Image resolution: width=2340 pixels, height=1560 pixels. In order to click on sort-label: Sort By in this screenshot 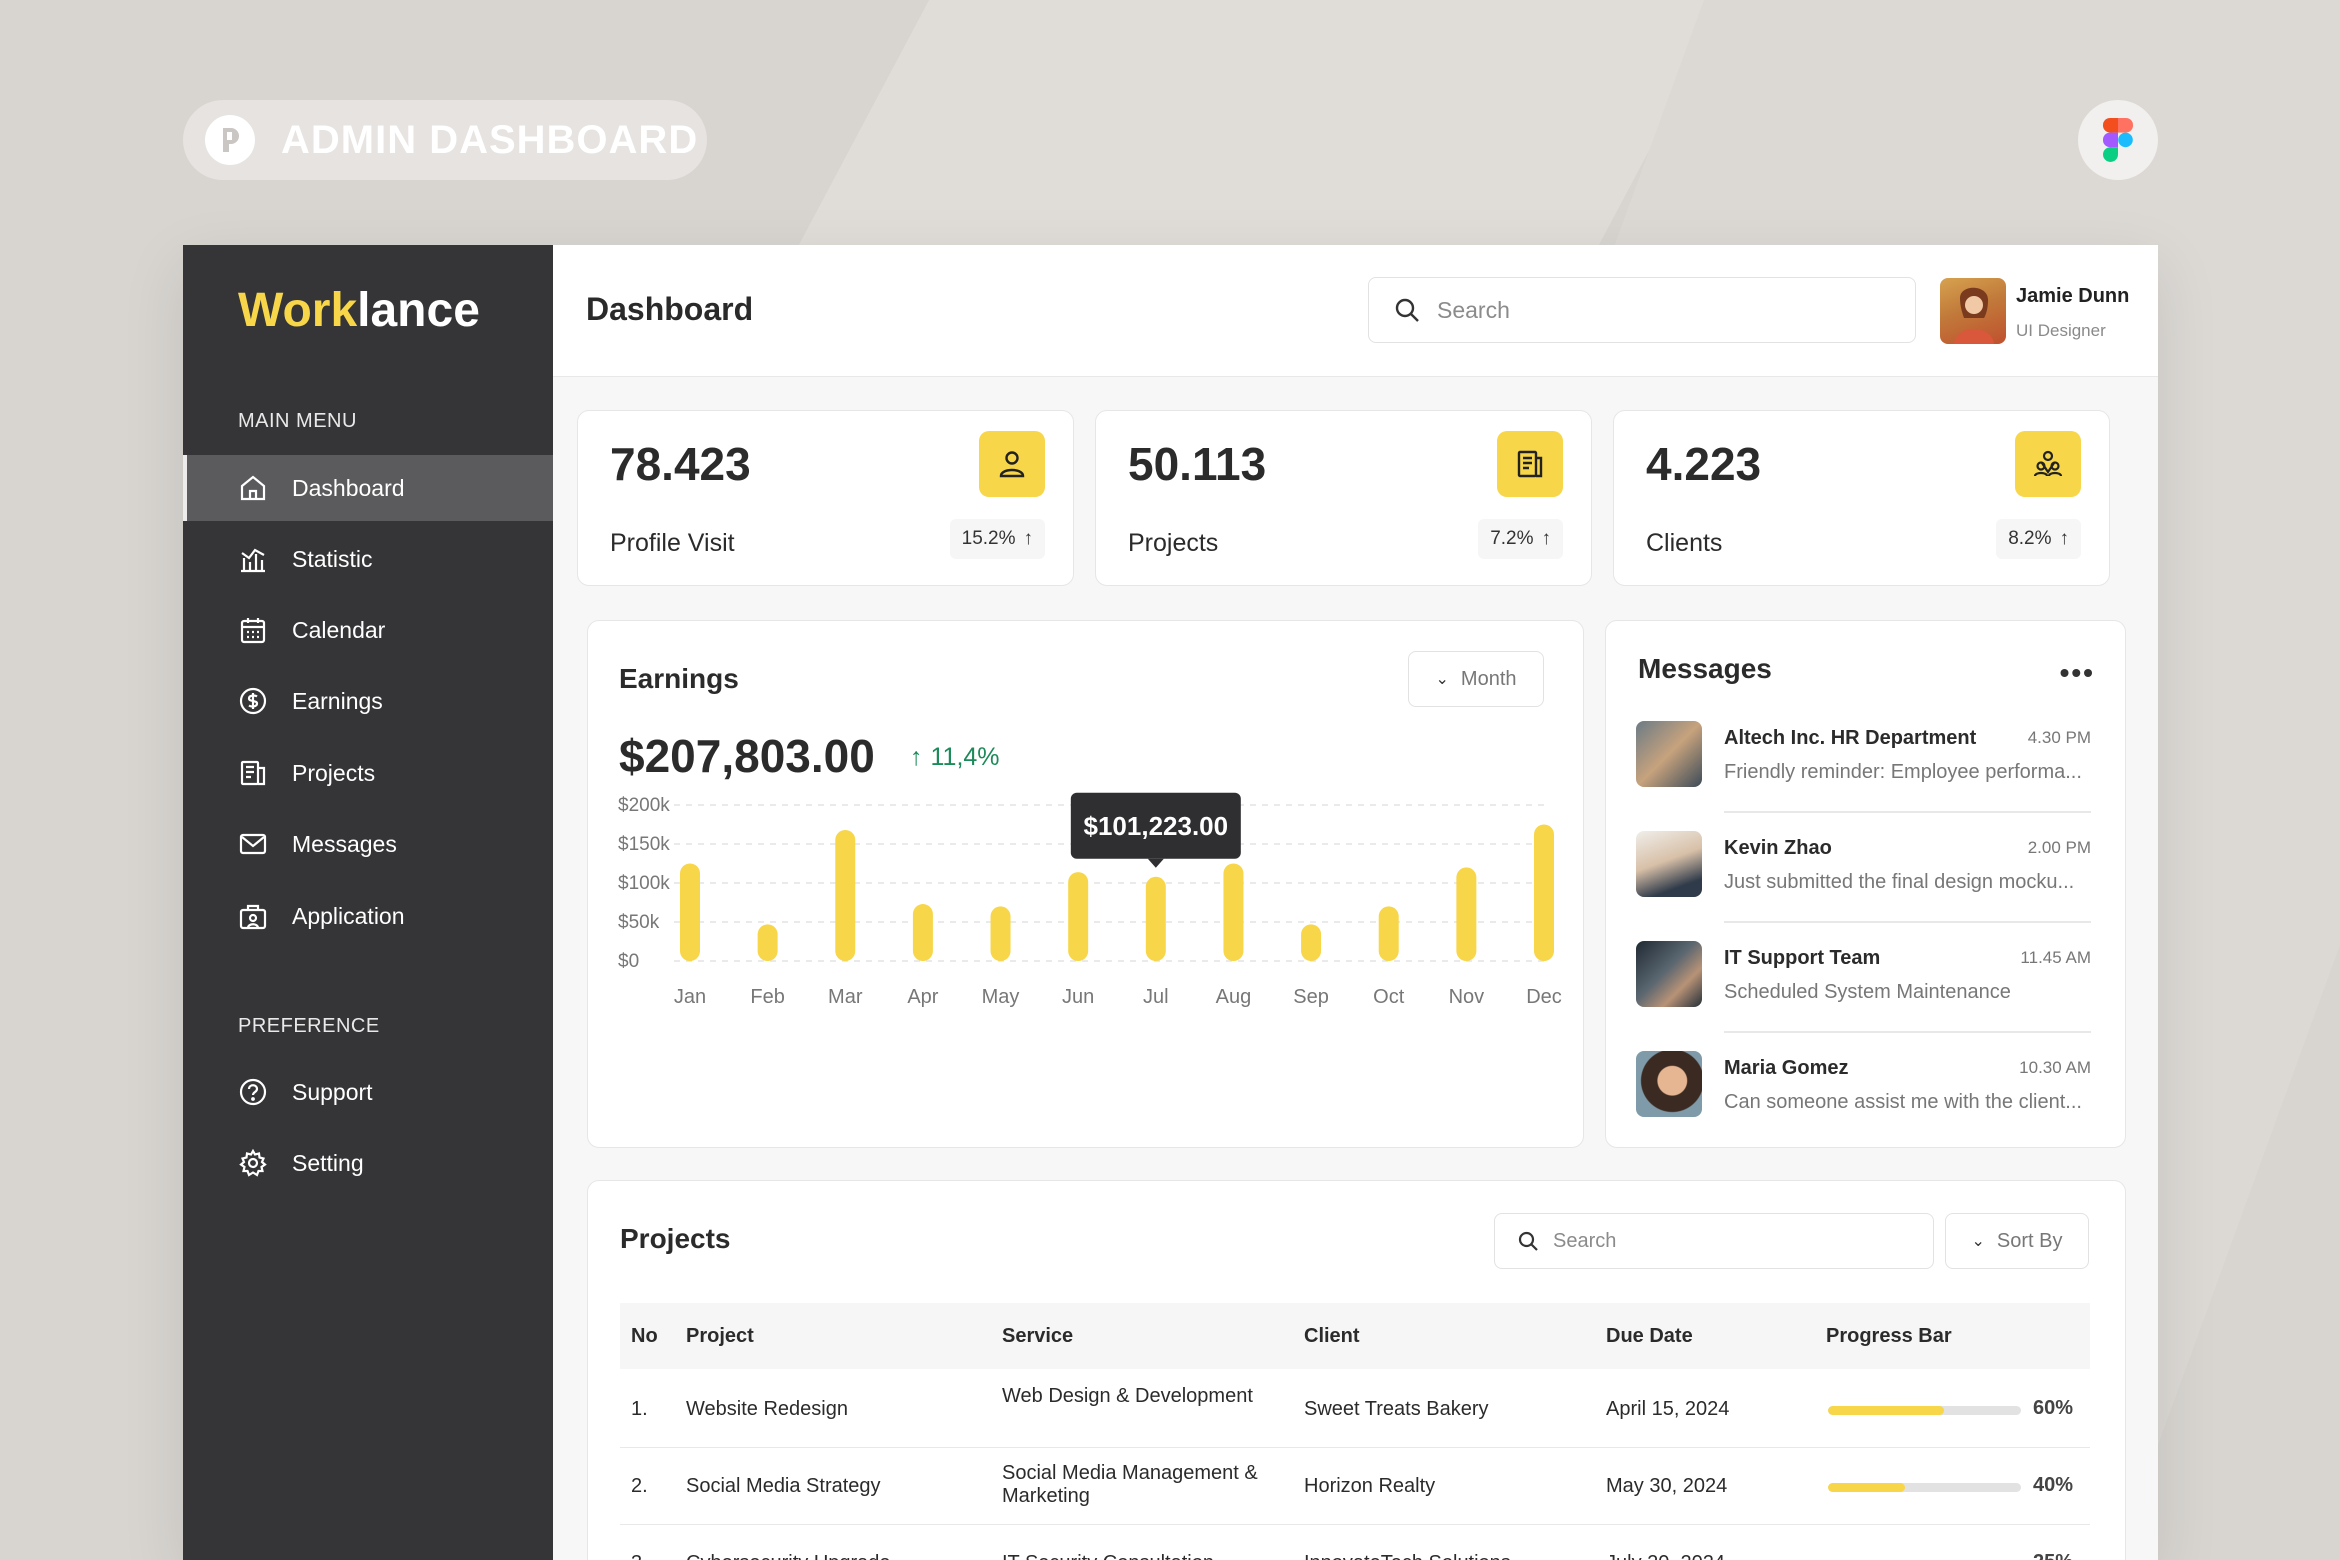, I will do `click(2029, 1240)`.